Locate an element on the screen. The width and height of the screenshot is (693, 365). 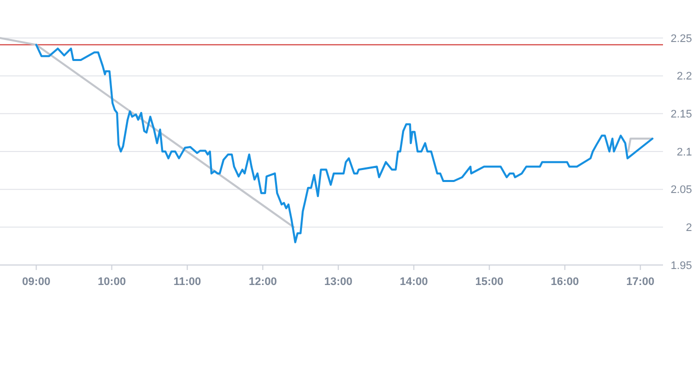
y-tick-label: 1.95 is located at coordinates (681, 266).